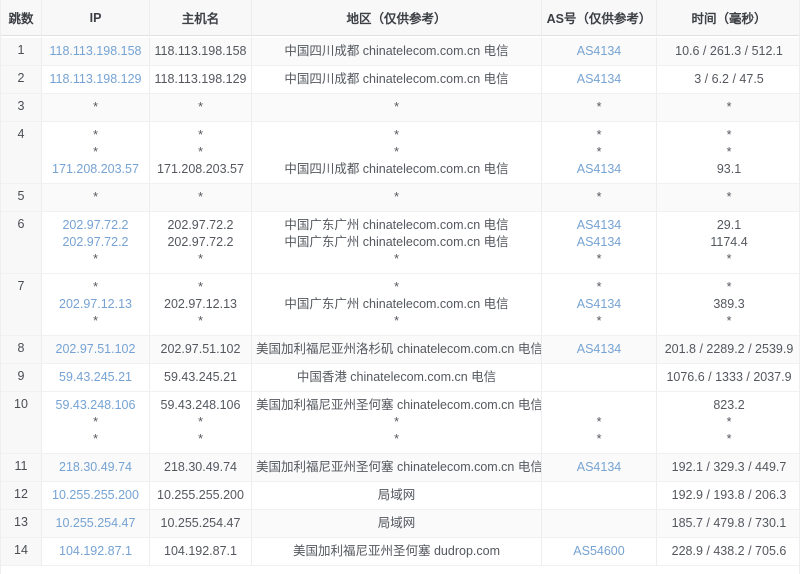 The image size is (800, 574). What do you see at coordinates (95, 349) in the screenshot?
I see `ip-link: 202.97.51.102` at bounding box center [95, 349].